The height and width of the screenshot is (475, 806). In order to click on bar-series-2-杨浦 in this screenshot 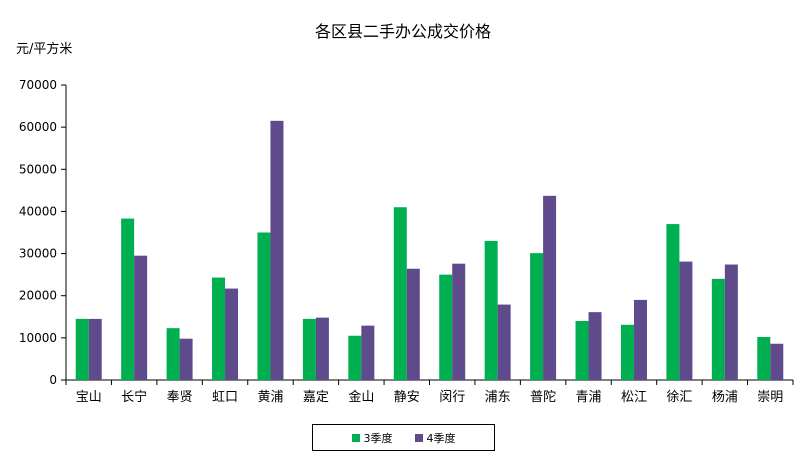, I will do `click(731, 322)`.